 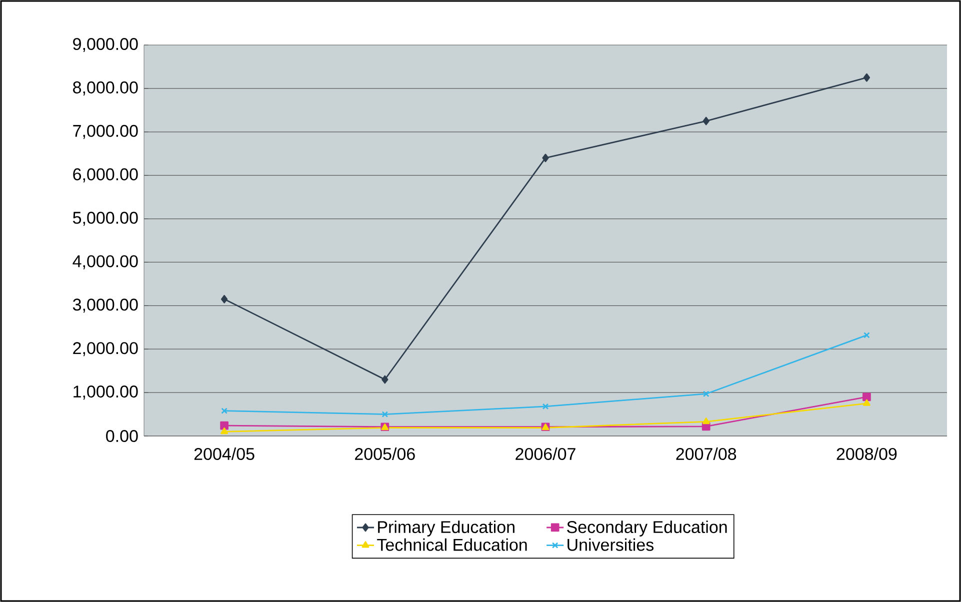 What do you see at coordinates (452, 544) in the screenshot?
I see `legend-label: Technical Education` at bounding box center [452, 544].